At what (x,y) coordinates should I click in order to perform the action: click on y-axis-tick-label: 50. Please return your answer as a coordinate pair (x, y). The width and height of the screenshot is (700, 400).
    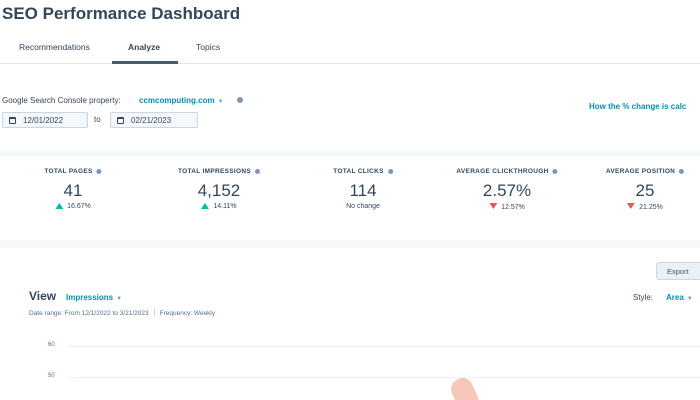
    Looking at the image, I should click on (51, 376).